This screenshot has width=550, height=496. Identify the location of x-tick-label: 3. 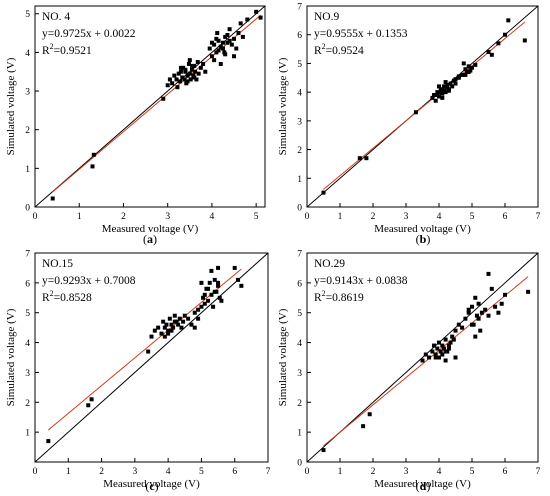
(406, 472).